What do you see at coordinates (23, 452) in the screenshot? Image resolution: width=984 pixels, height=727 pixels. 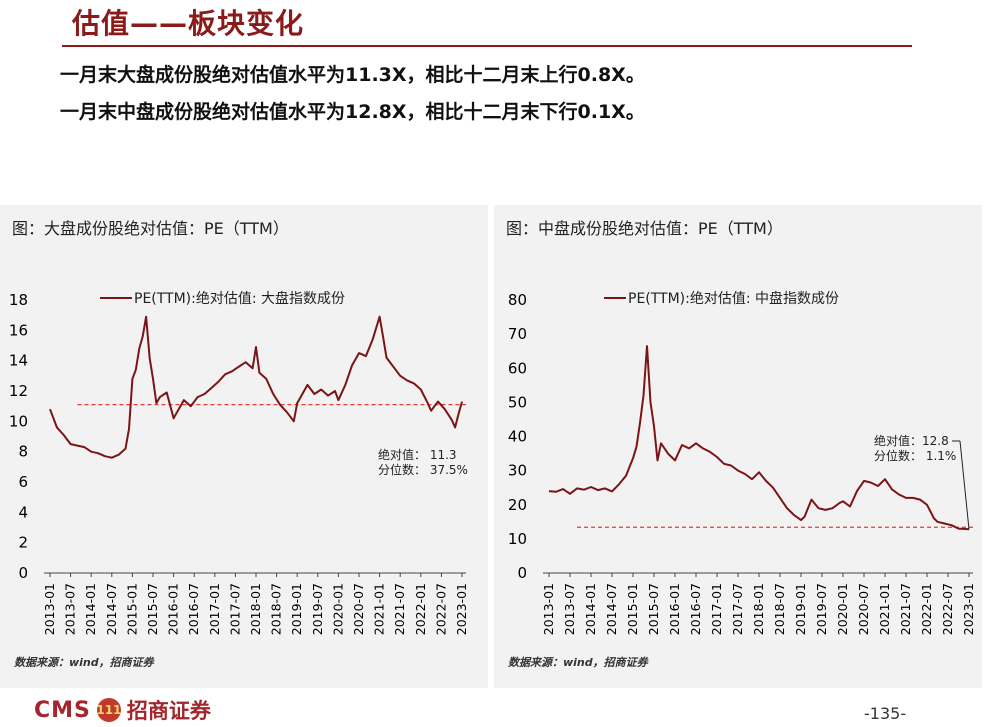 I see `y-tick-label: 8` at bounding box center [23, 452].